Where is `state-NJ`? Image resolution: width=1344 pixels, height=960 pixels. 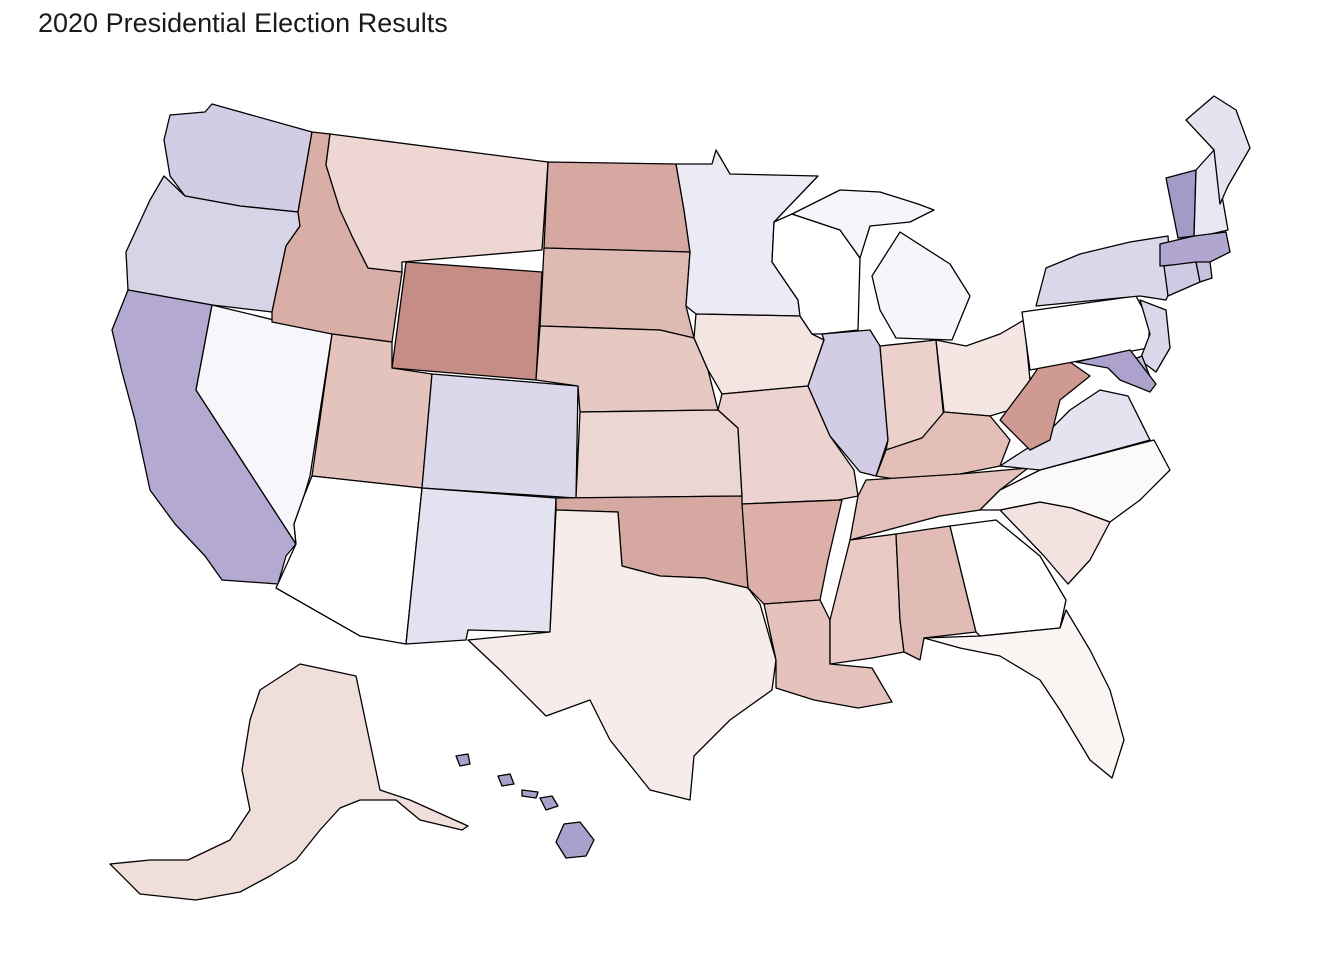 state-NJ is located at coordinates (1155, 336).